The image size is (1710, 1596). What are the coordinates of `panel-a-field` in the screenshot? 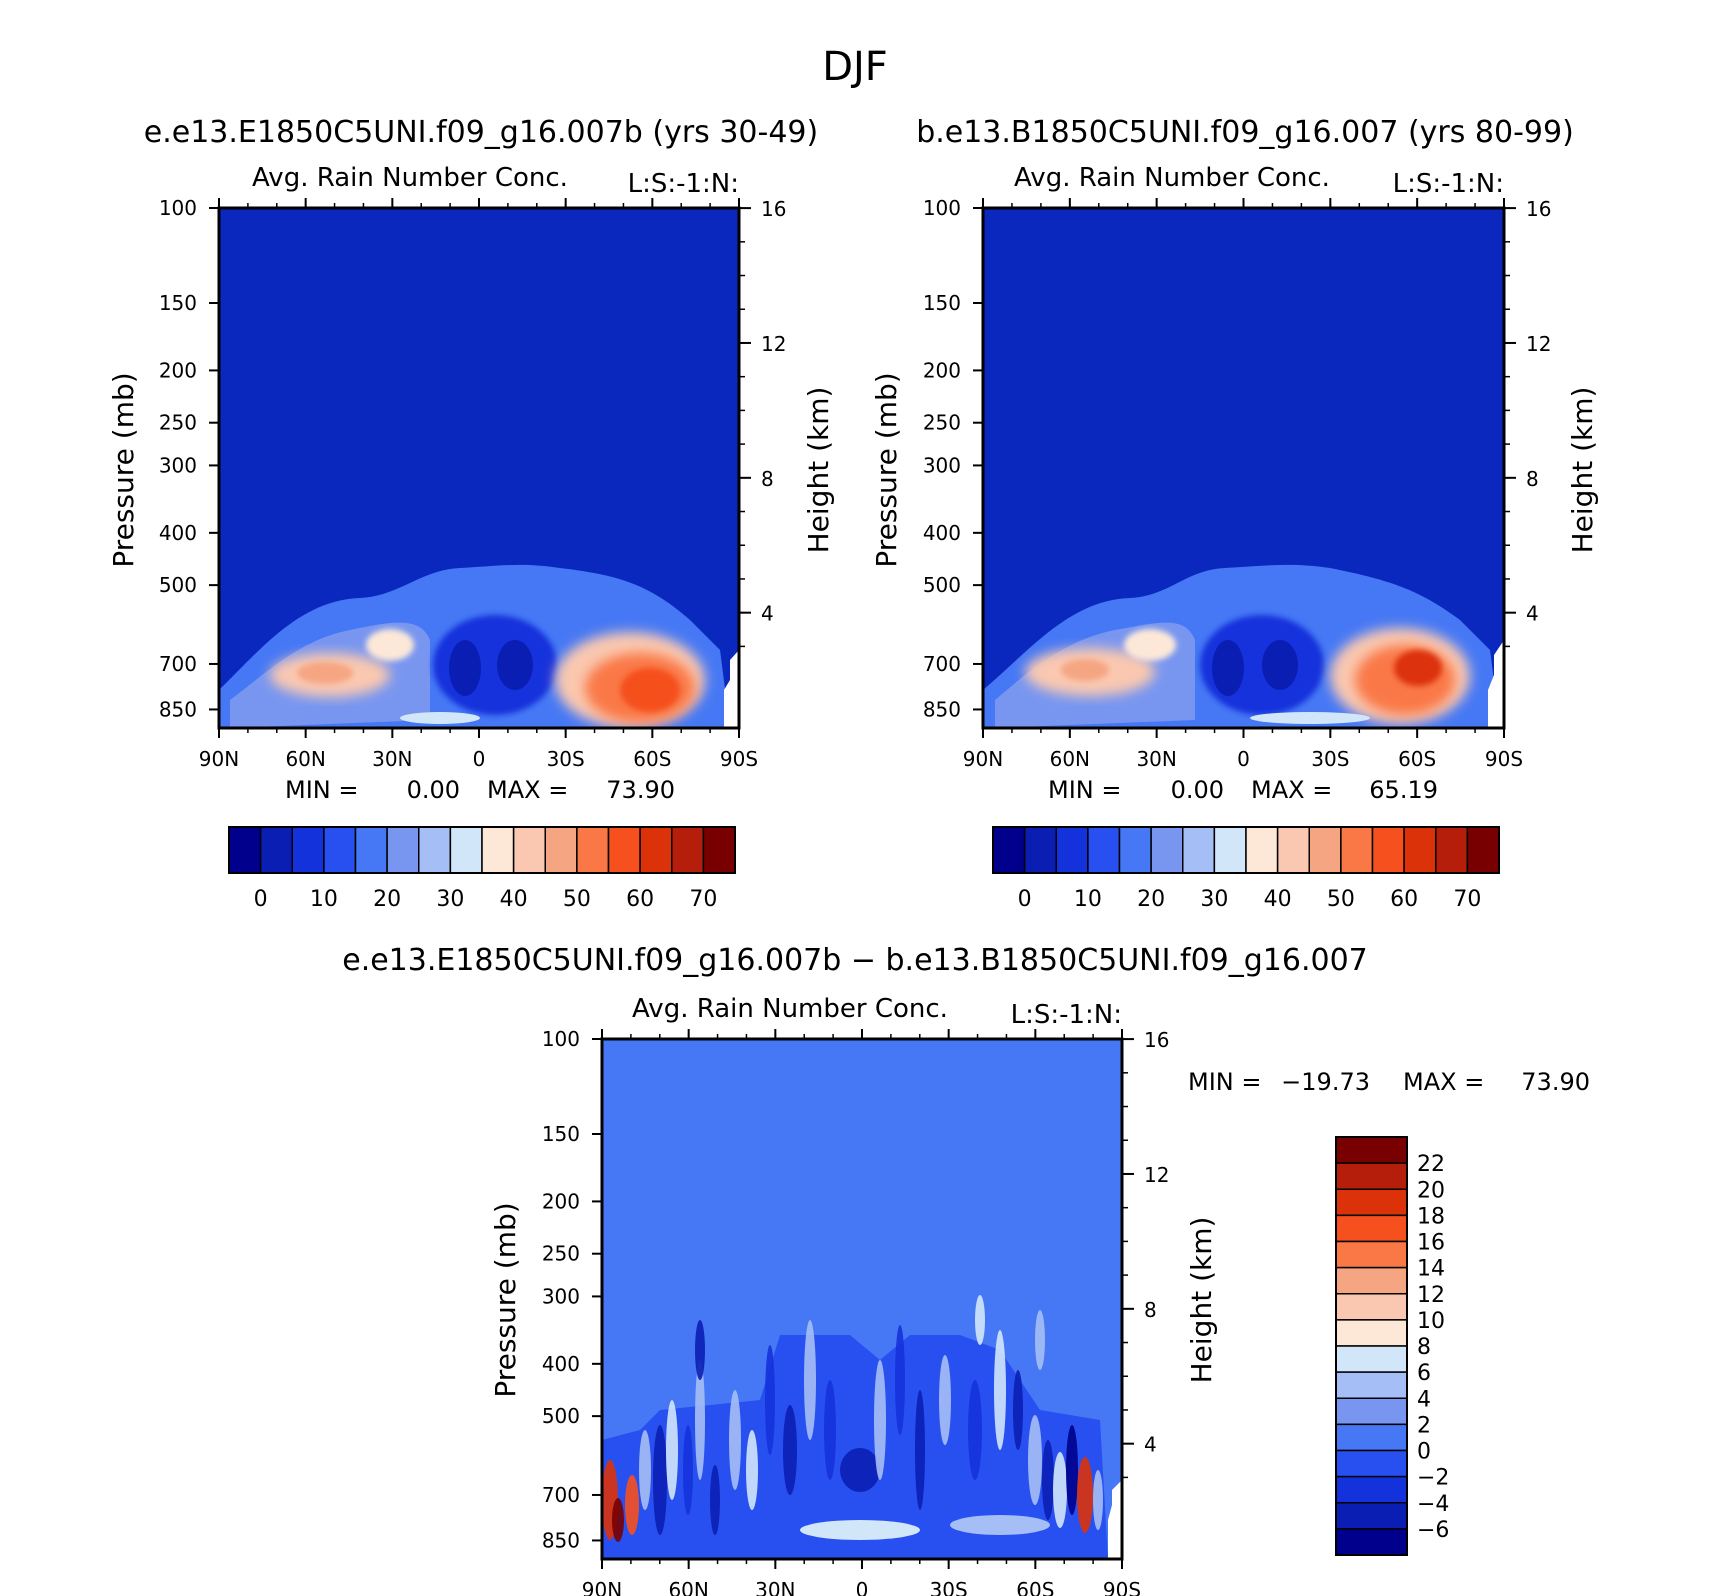 It's located at (479, 468).